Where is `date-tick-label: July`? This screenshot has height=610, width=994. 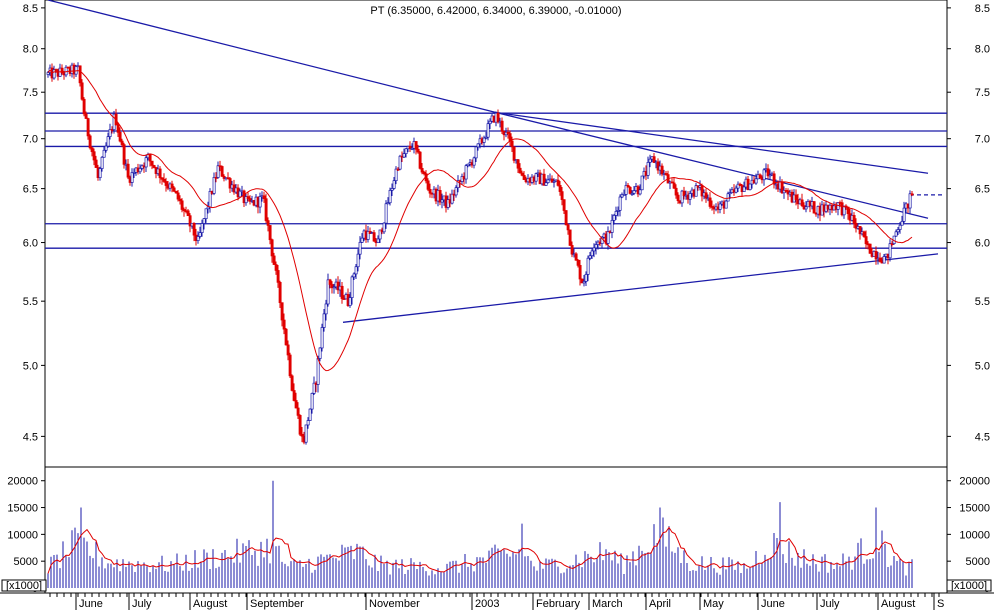
date-tick-label: July is located at coordinates (142, 604).